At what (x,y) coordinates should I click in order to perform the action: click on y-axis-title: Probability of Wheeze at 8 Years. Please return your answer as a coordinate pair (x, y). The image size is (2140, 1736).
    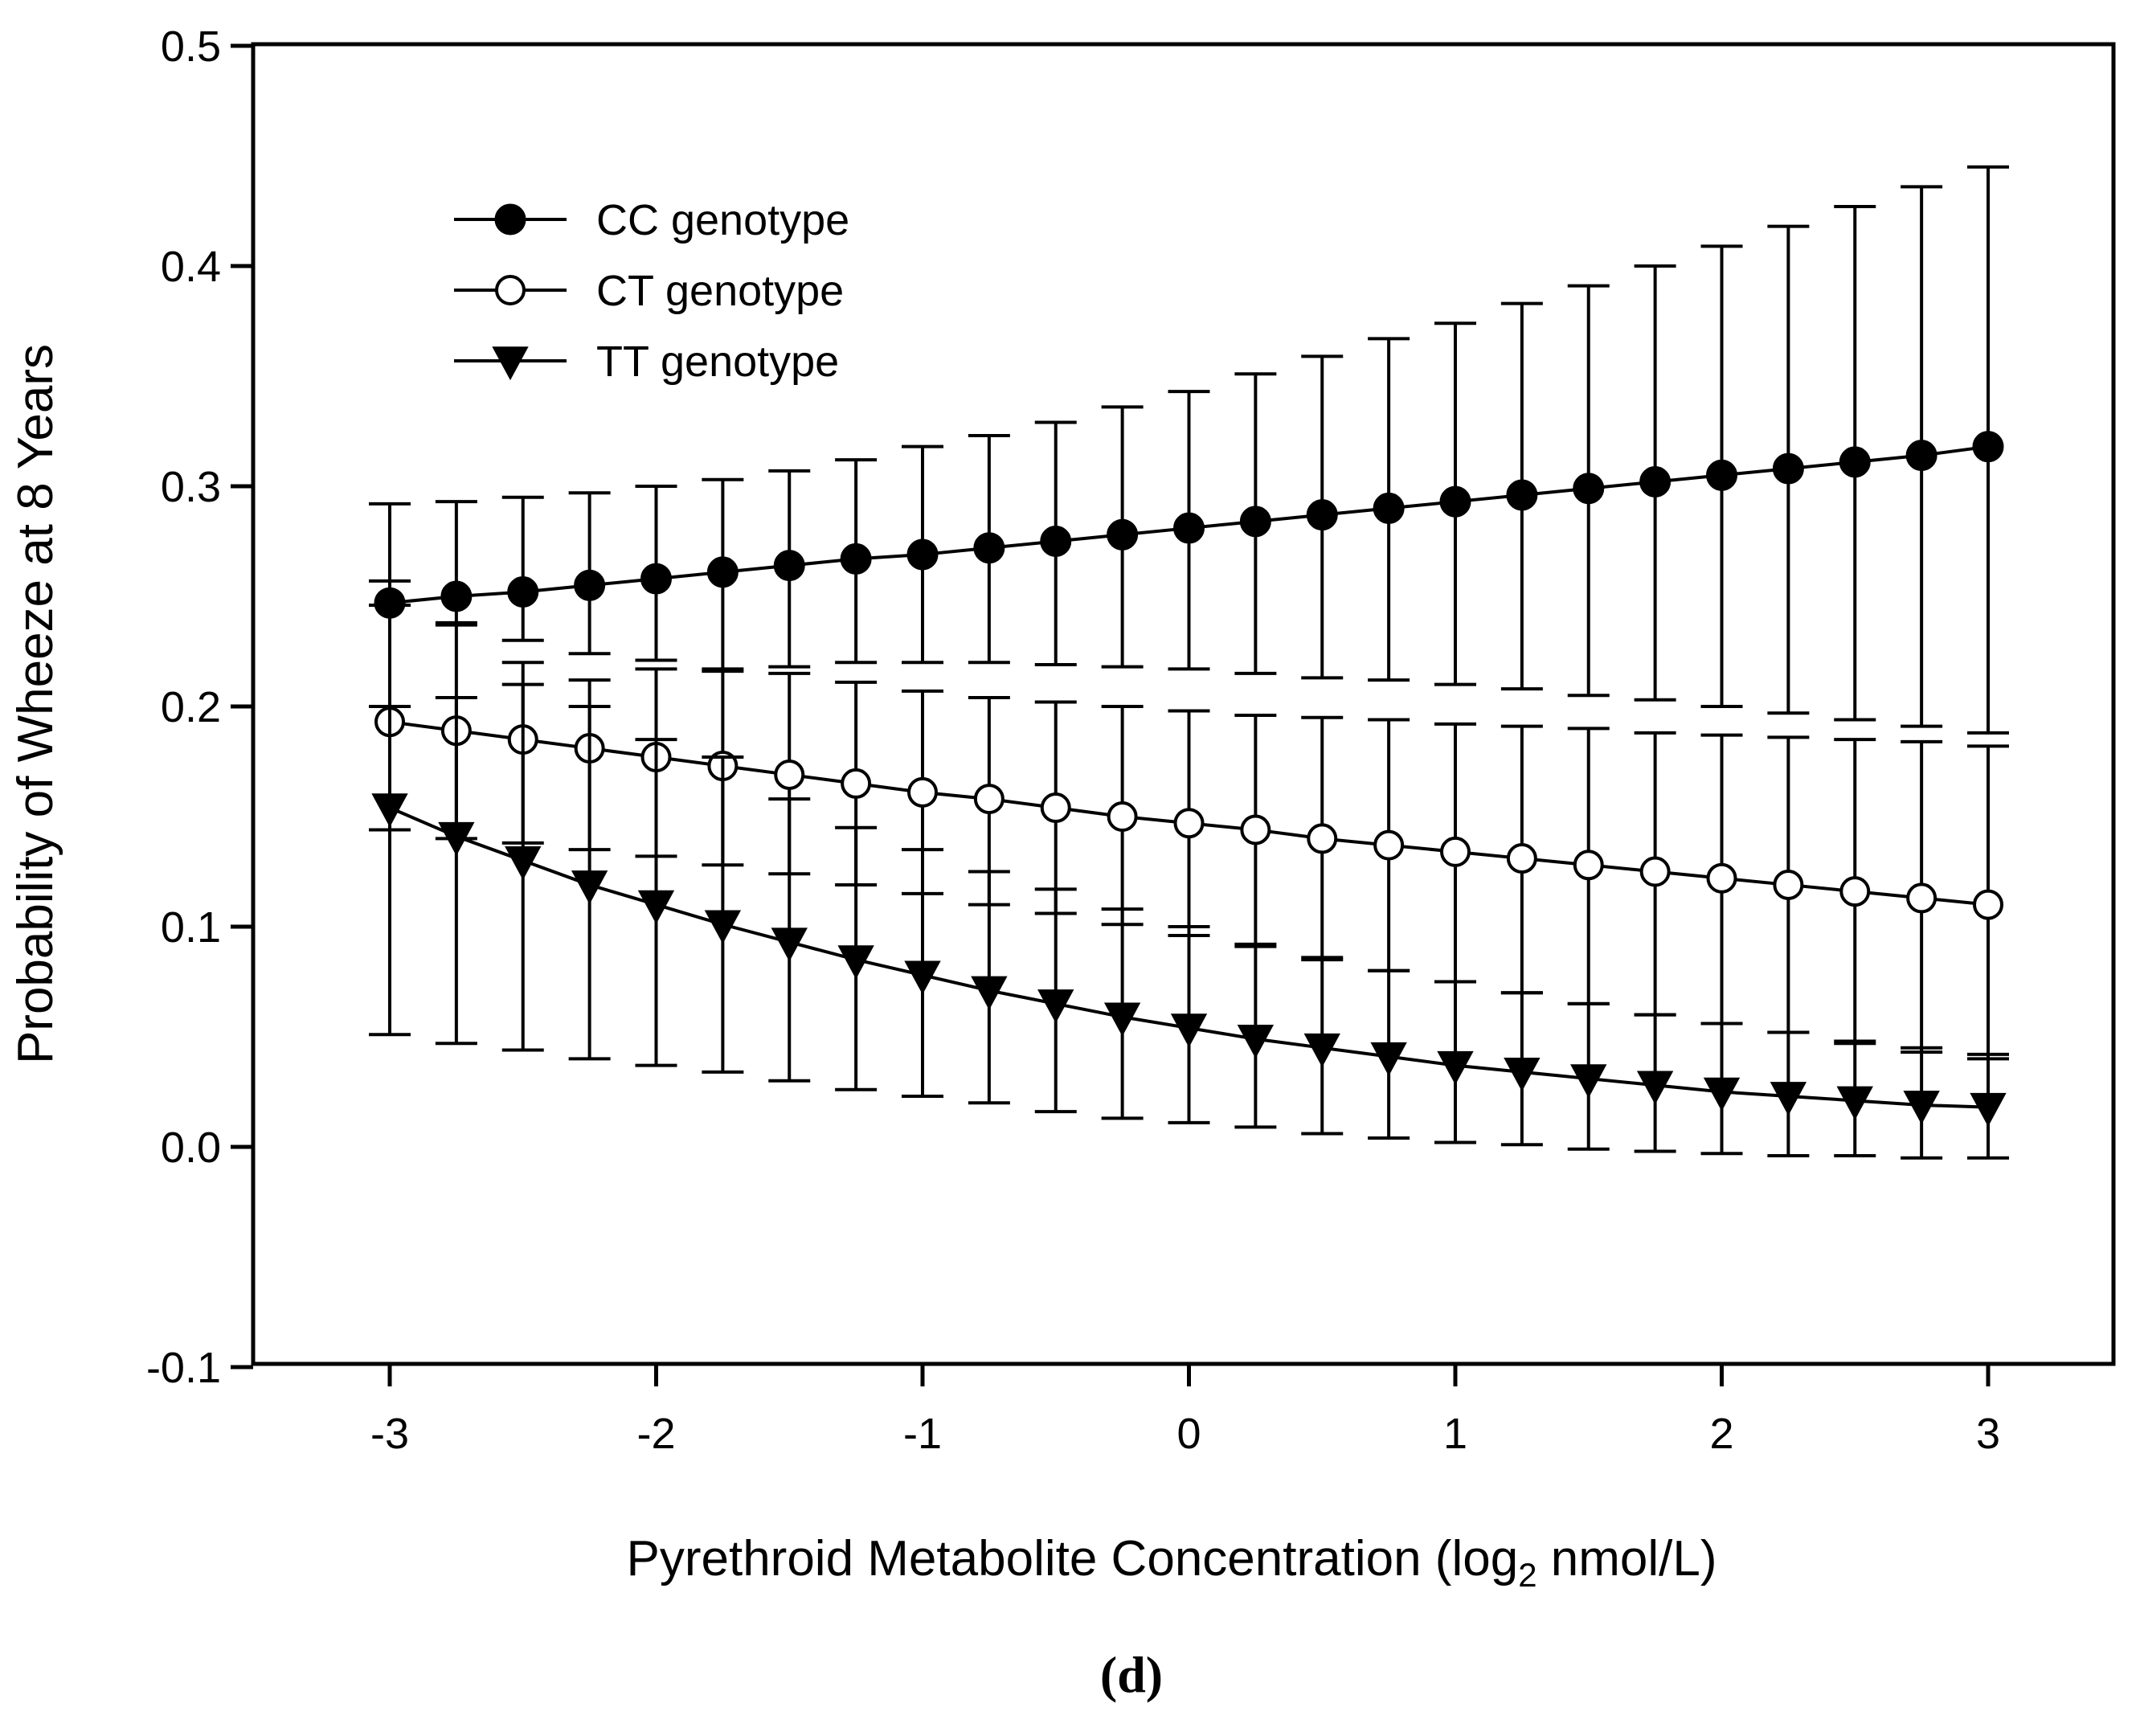
    Looking at the image, I should click on (35, 704).